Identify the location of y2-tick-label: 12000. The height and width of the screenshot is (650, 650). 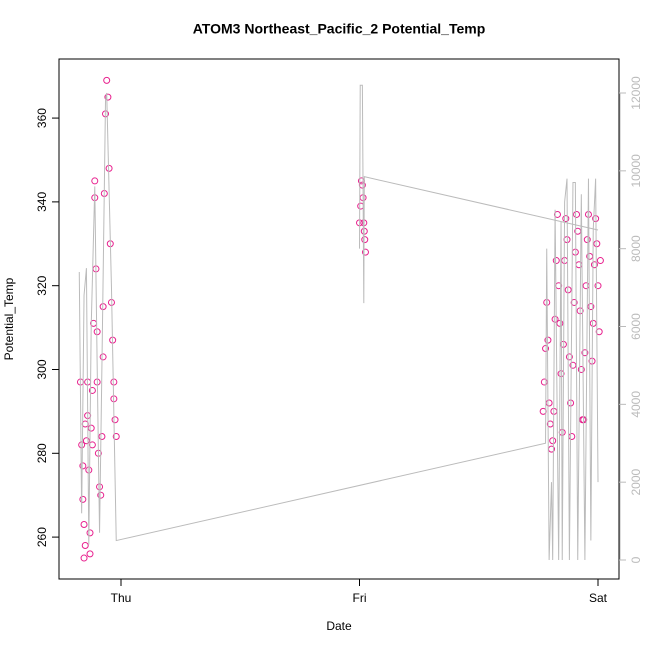
(636, 93).